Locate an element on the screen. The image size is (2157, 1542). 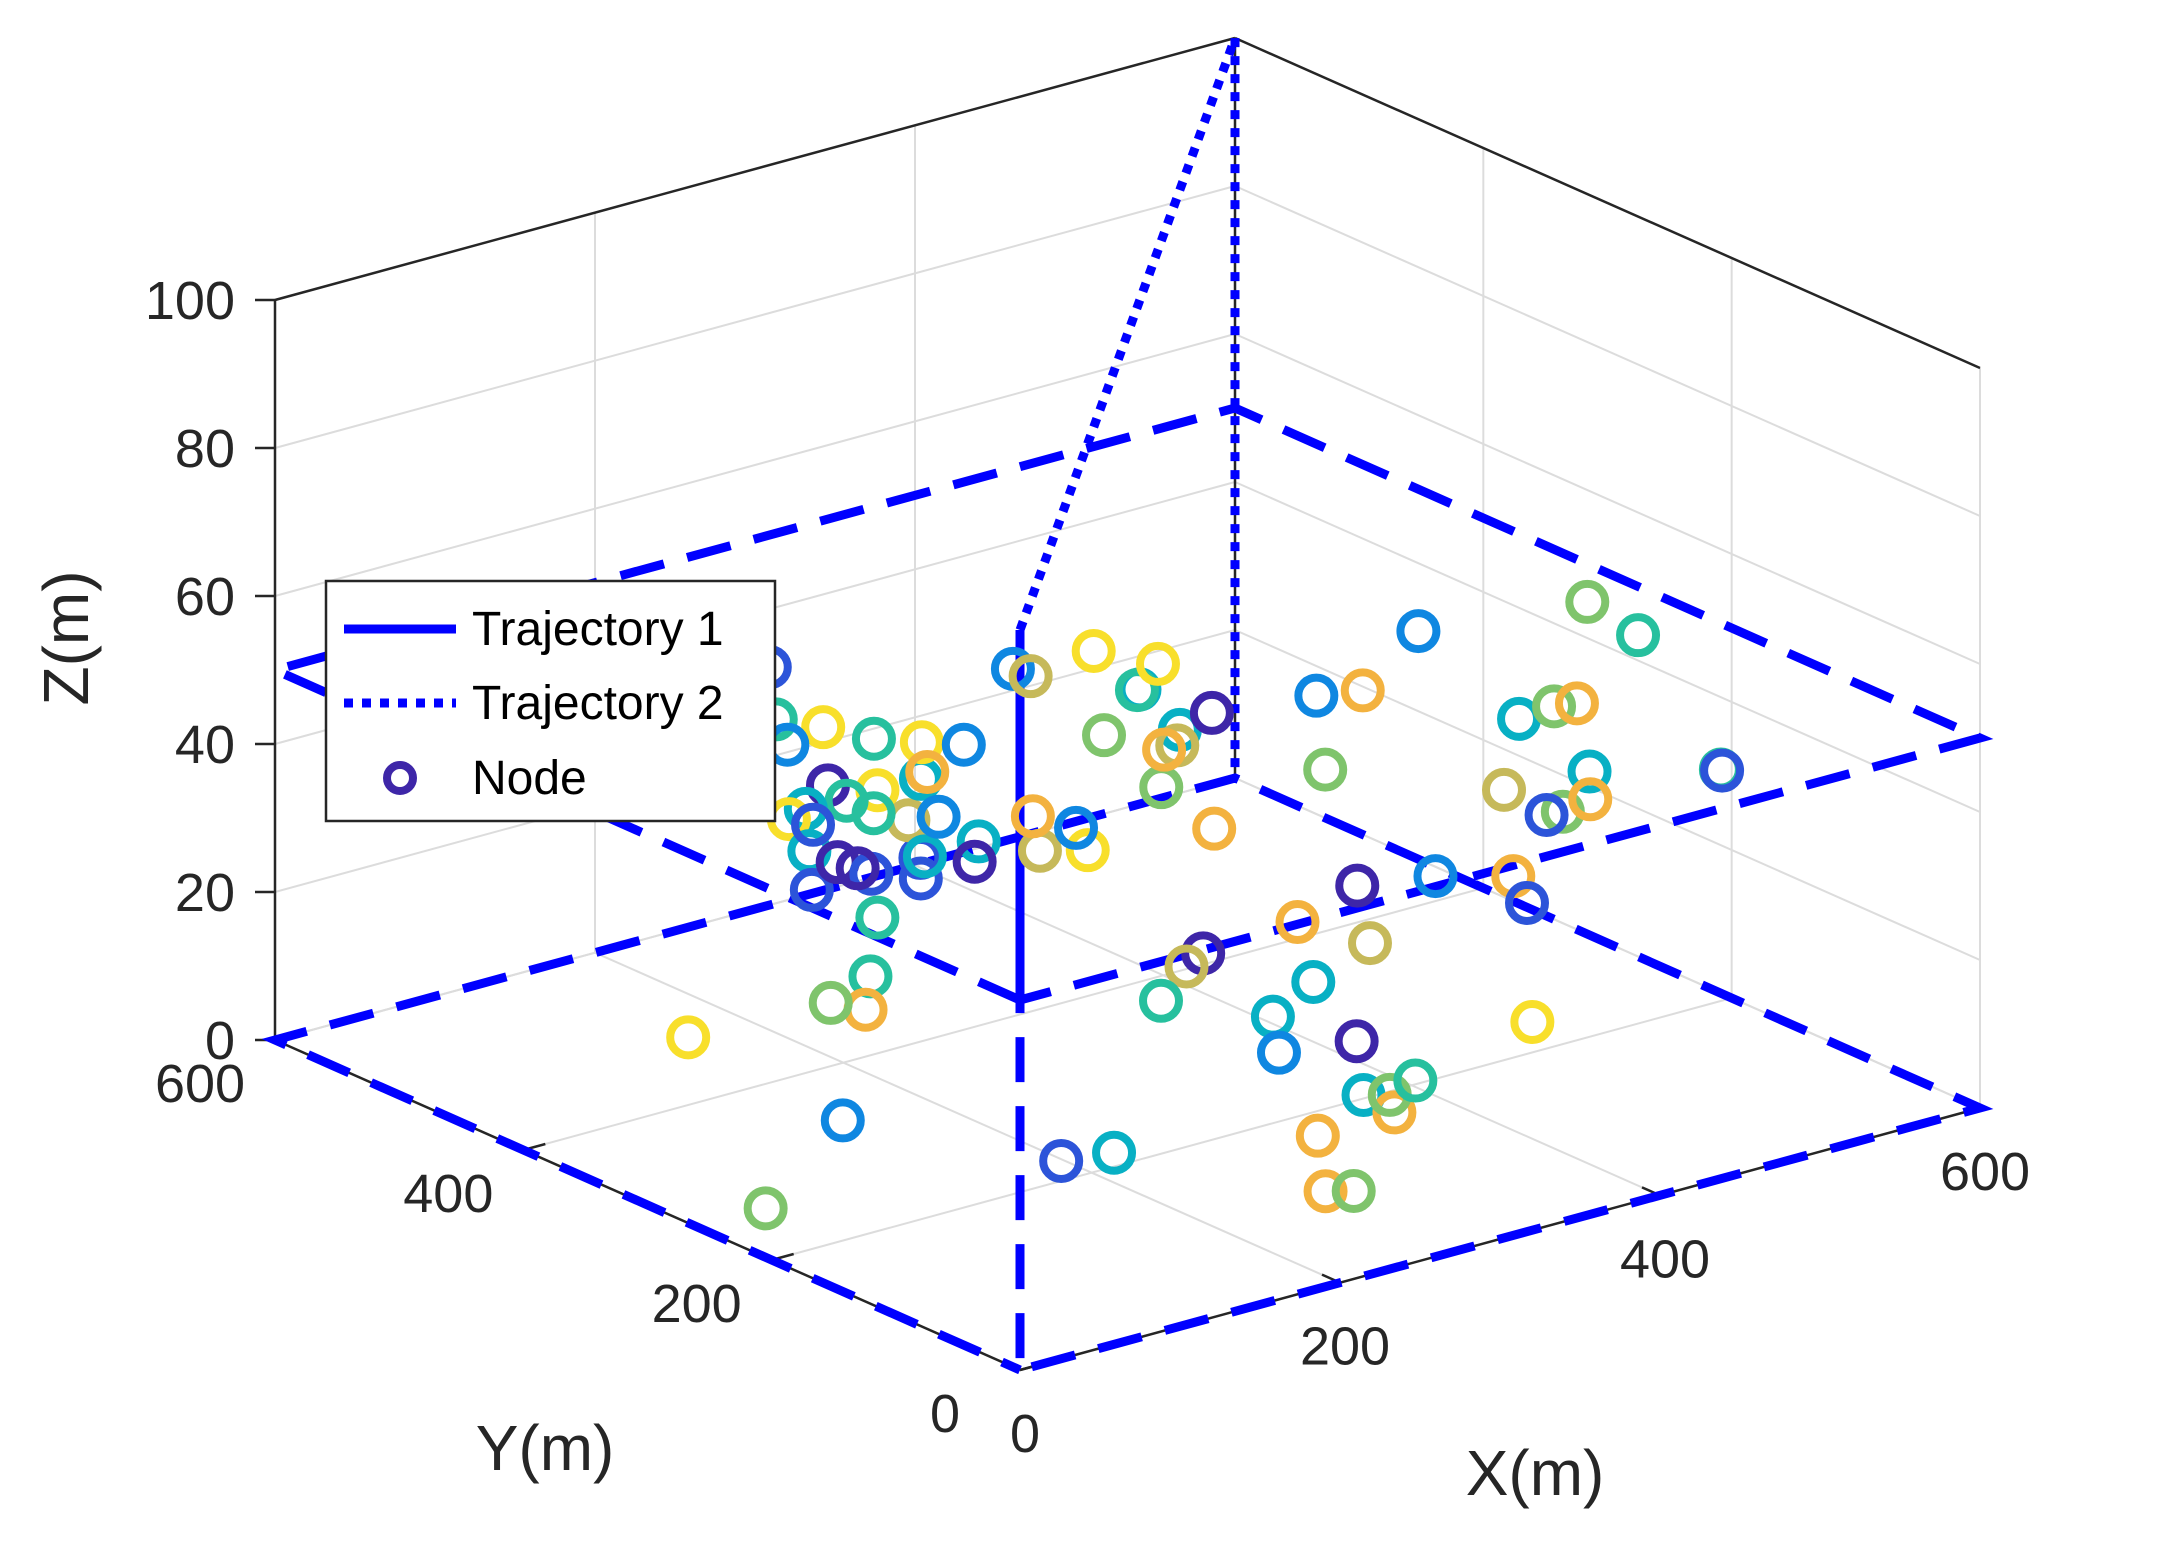
x-axis-label: X(m) is located at coordinates (1535, 1473).